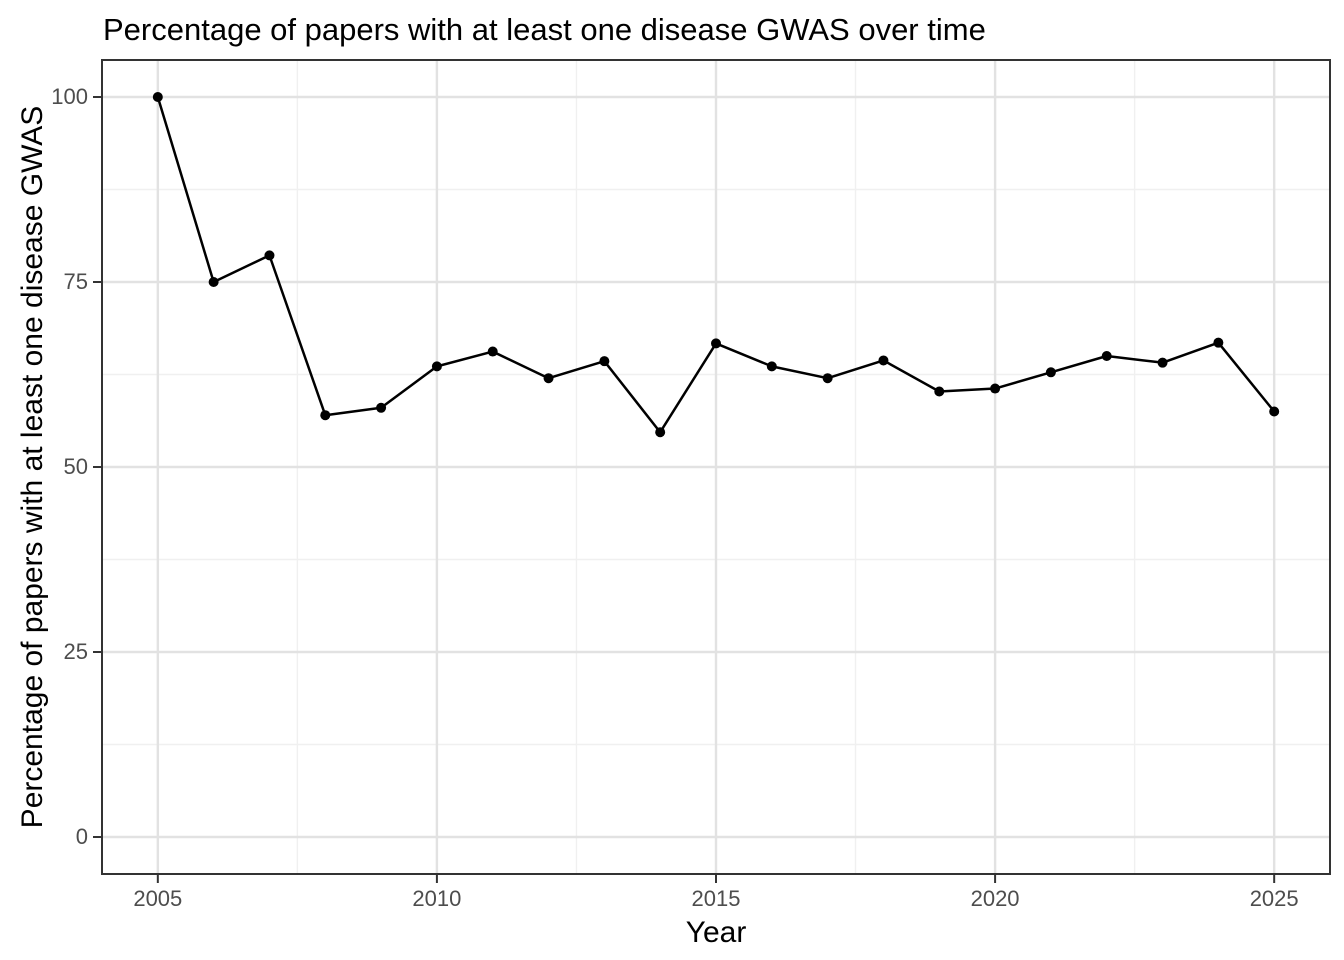 The width and height of the screenshot is (1344, 960). I want to click on y-tick-label: 50, so click(75, 466).